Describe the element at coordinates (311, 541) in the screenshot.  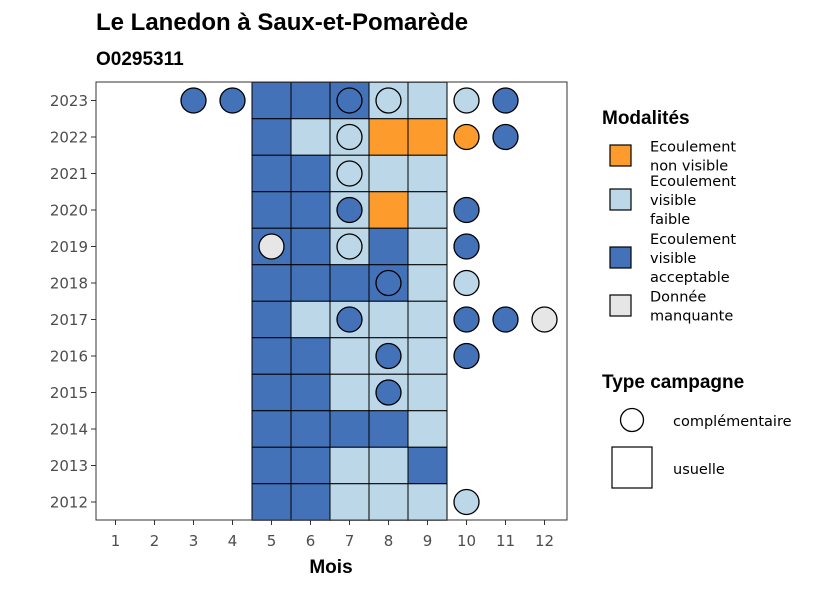
I see `x-tick-label: 6` at that location.